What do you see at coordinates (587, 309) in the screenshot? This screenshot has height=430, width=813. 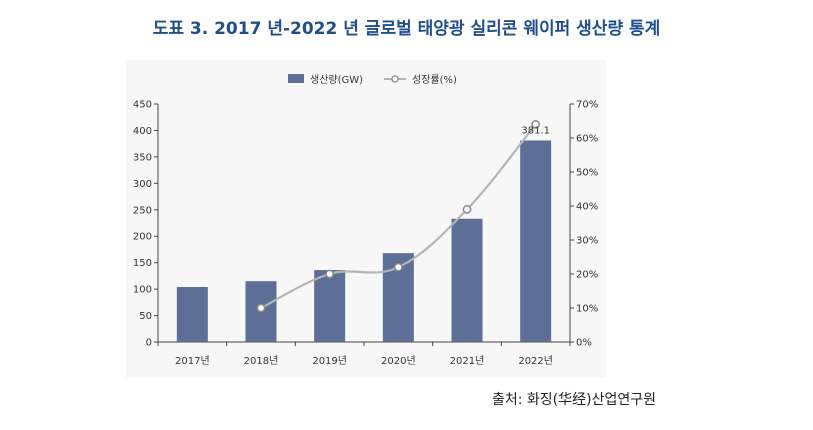 I see `right-tick-label: 10%` at bounding box center [587, 309].